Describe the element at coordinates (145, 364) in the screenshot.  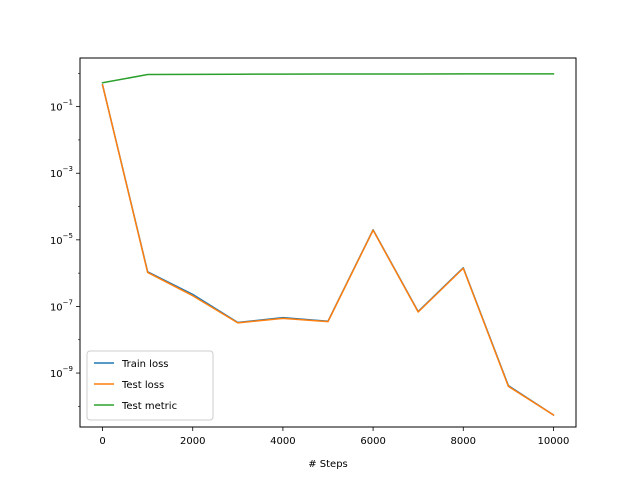
I see `legend-label: Train loss` at that location.